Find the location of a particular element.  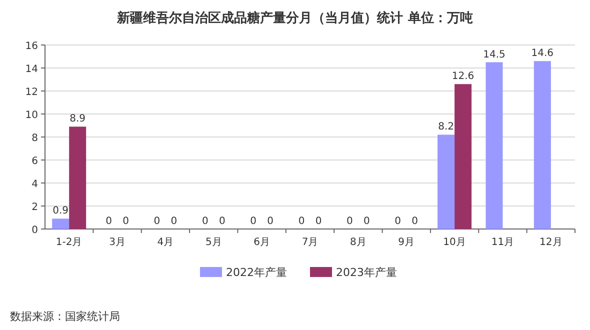

x-tick-label: 12月 is located at coordinates (551, 242).